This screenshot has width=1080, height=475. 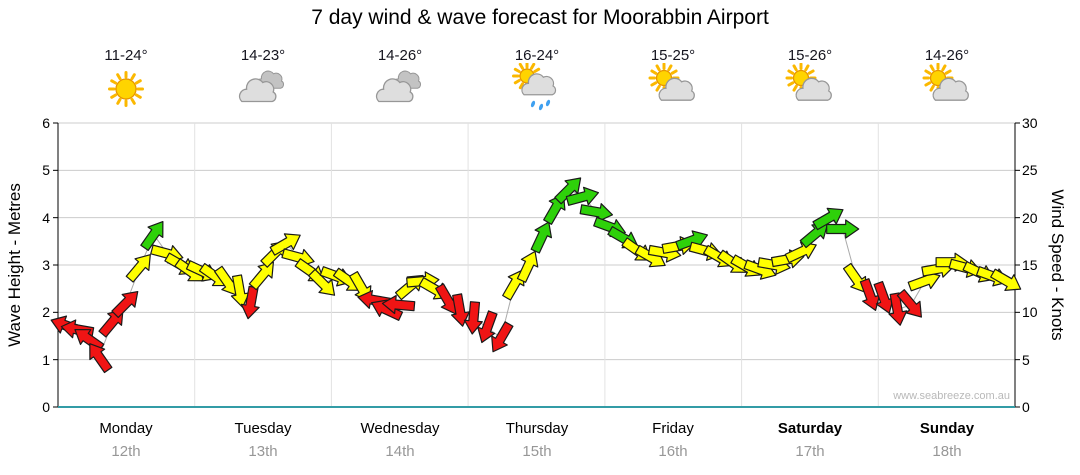 What do you see at coordinates (46, 407) in the screenshot?
I see `wave-height-tick-label: 0` at bounding box center [46, 407].